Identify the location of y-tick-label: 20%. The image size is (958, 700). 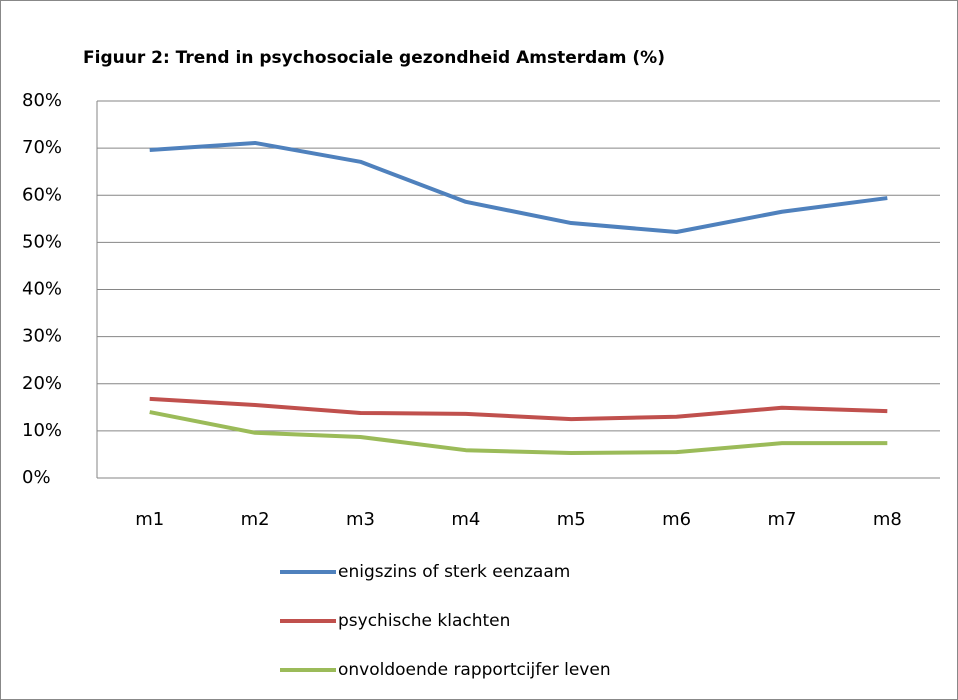
(42, 383).